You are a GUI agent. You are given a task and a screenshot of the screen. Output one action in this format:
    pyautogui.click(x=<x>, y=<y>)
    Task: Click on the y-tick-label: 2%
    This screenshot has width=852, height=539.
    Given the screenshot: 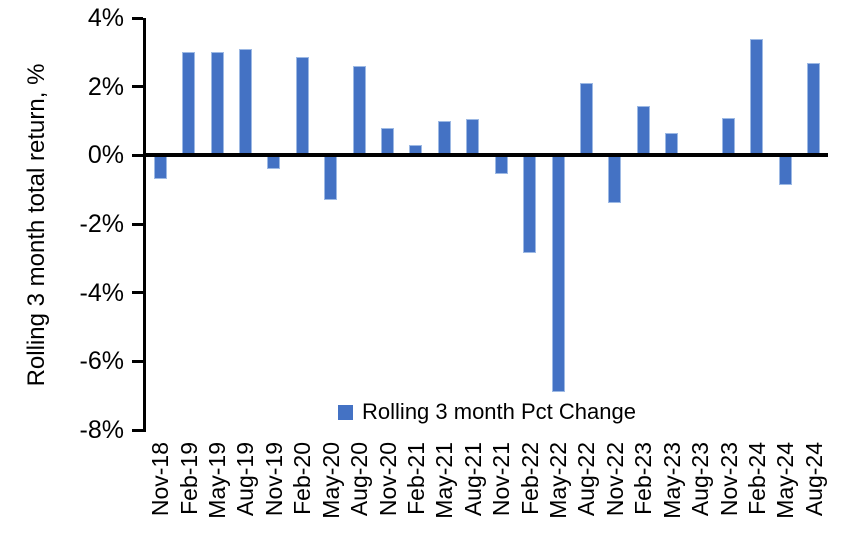 What is the action you would take?
    pyautogui.click(x=105, y=86)
    